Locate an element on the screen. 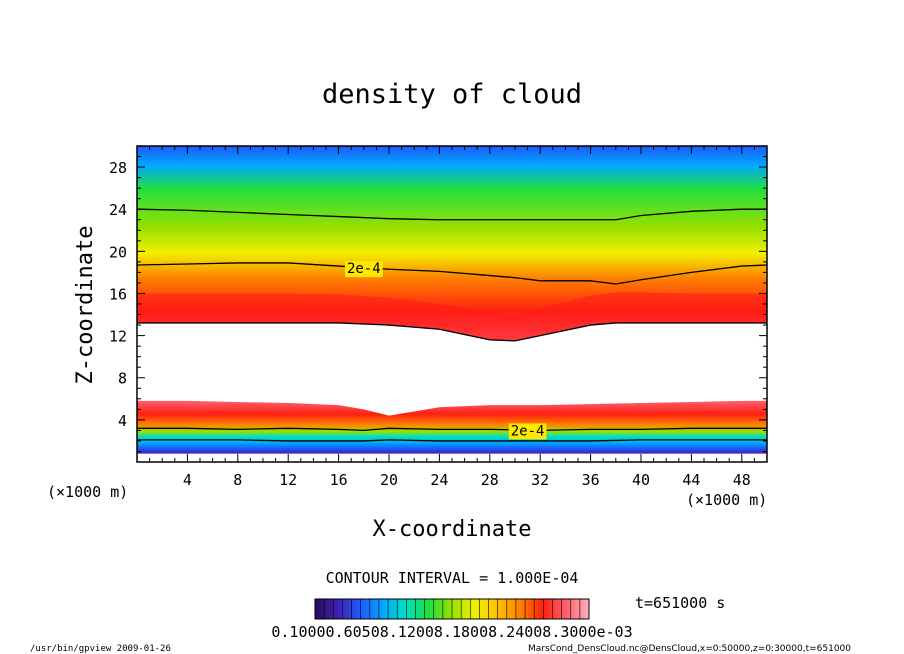  upper-cloud-core is located at coordinates (452, 316).